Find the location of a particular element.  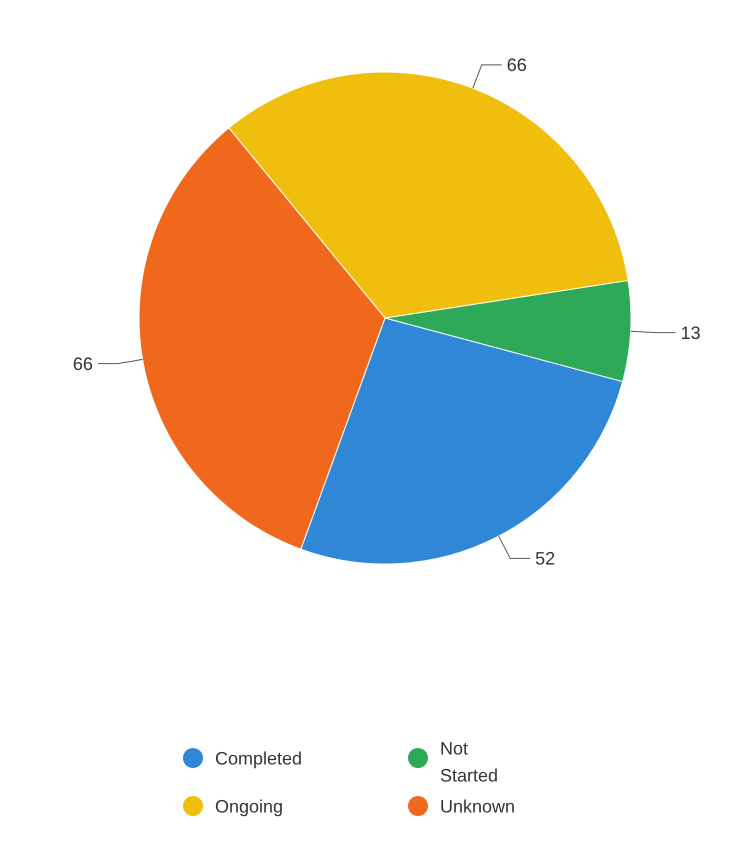

legend-label: Unknown is located at coordinates (478, 806).